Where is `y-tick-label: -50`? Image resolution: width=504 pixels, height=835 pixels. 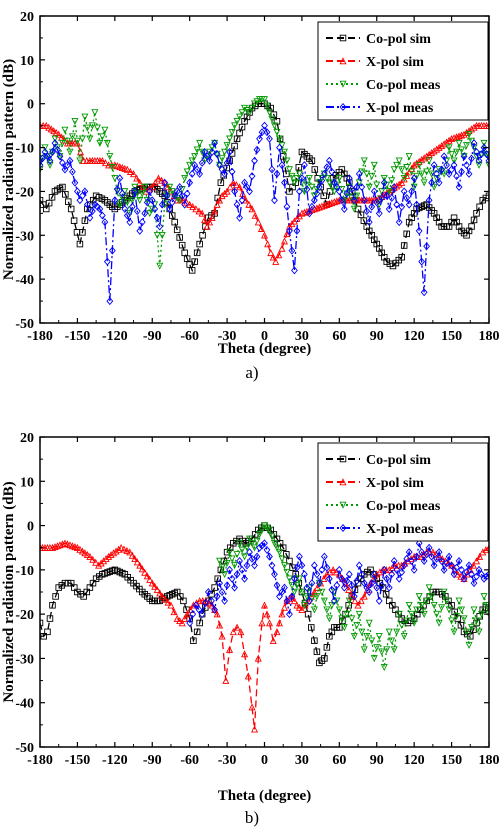
y-tick-label: -50 is located at coordinates (24, 324).